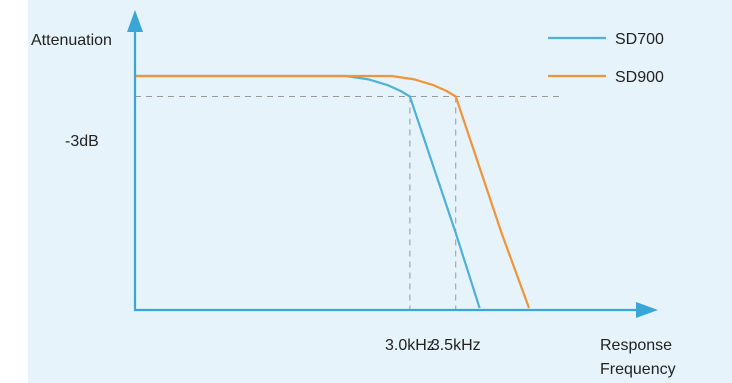  What do you see at coordinates (71, 40) in the screenshot?
I see `y-axis-label: Attenuation` at bounding box center [71, 40].